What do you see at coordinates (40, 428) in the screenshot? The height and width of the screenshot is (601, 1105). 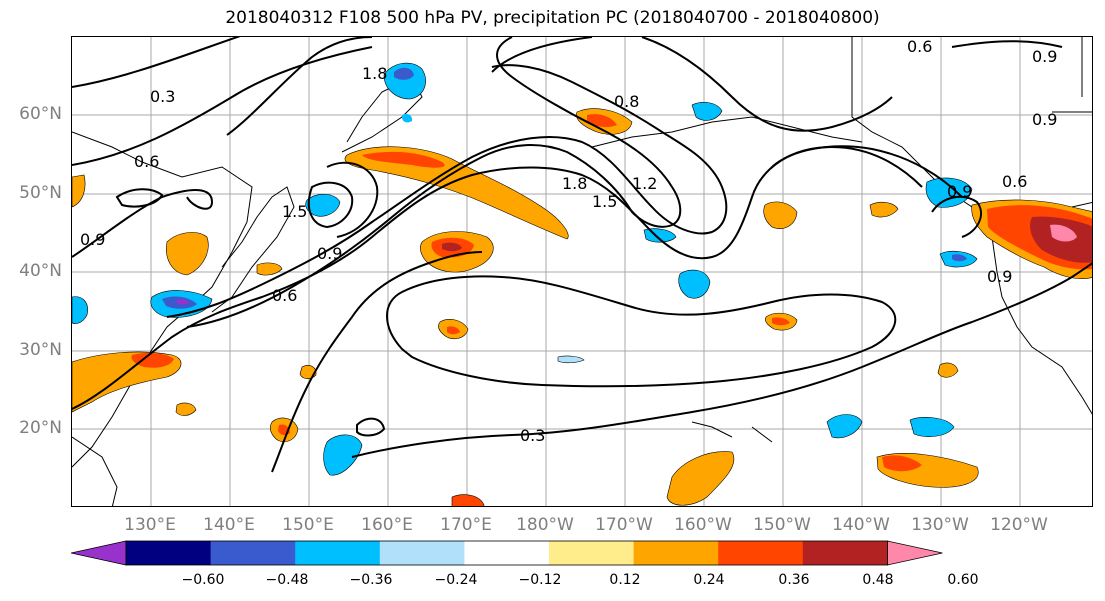 I see `lat-label: 20°N` at bounding box center [40, 428].